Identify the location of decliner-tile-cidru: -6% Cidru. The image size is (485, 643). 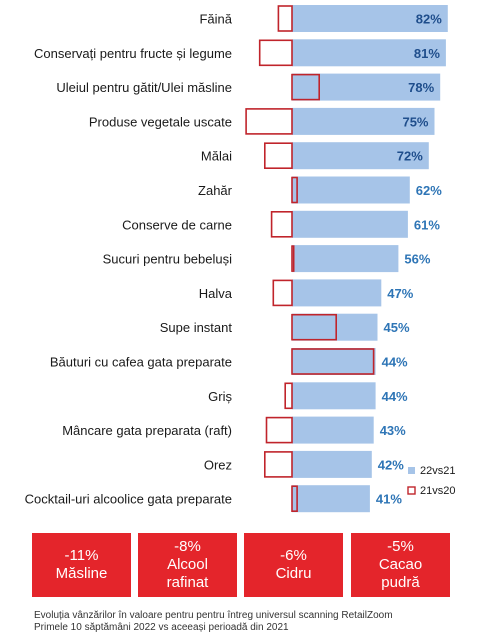
(293, 565).